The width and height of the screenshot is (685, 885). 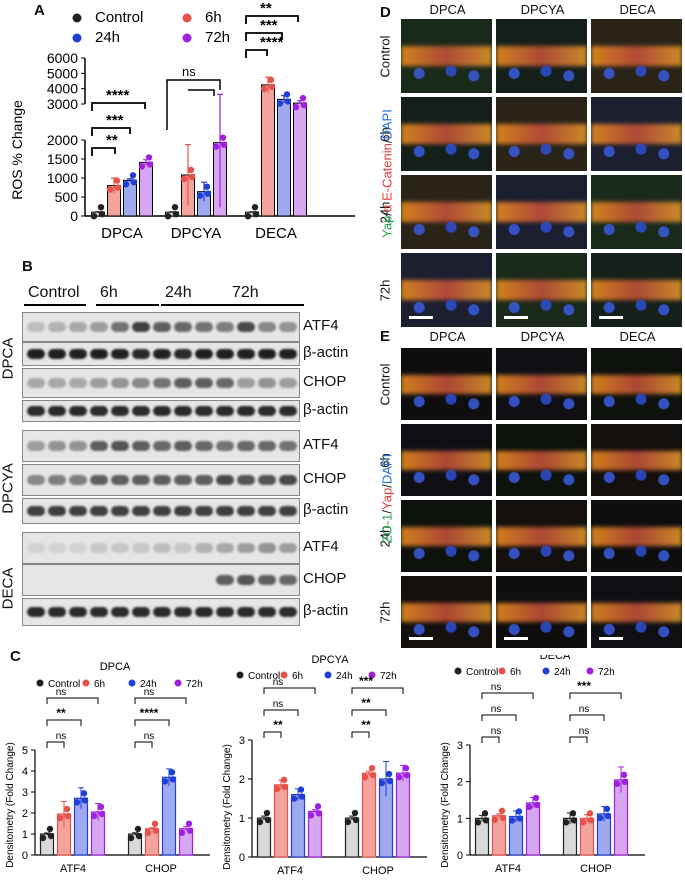 I want to click on legend-marker, so click(x=178, y=683).